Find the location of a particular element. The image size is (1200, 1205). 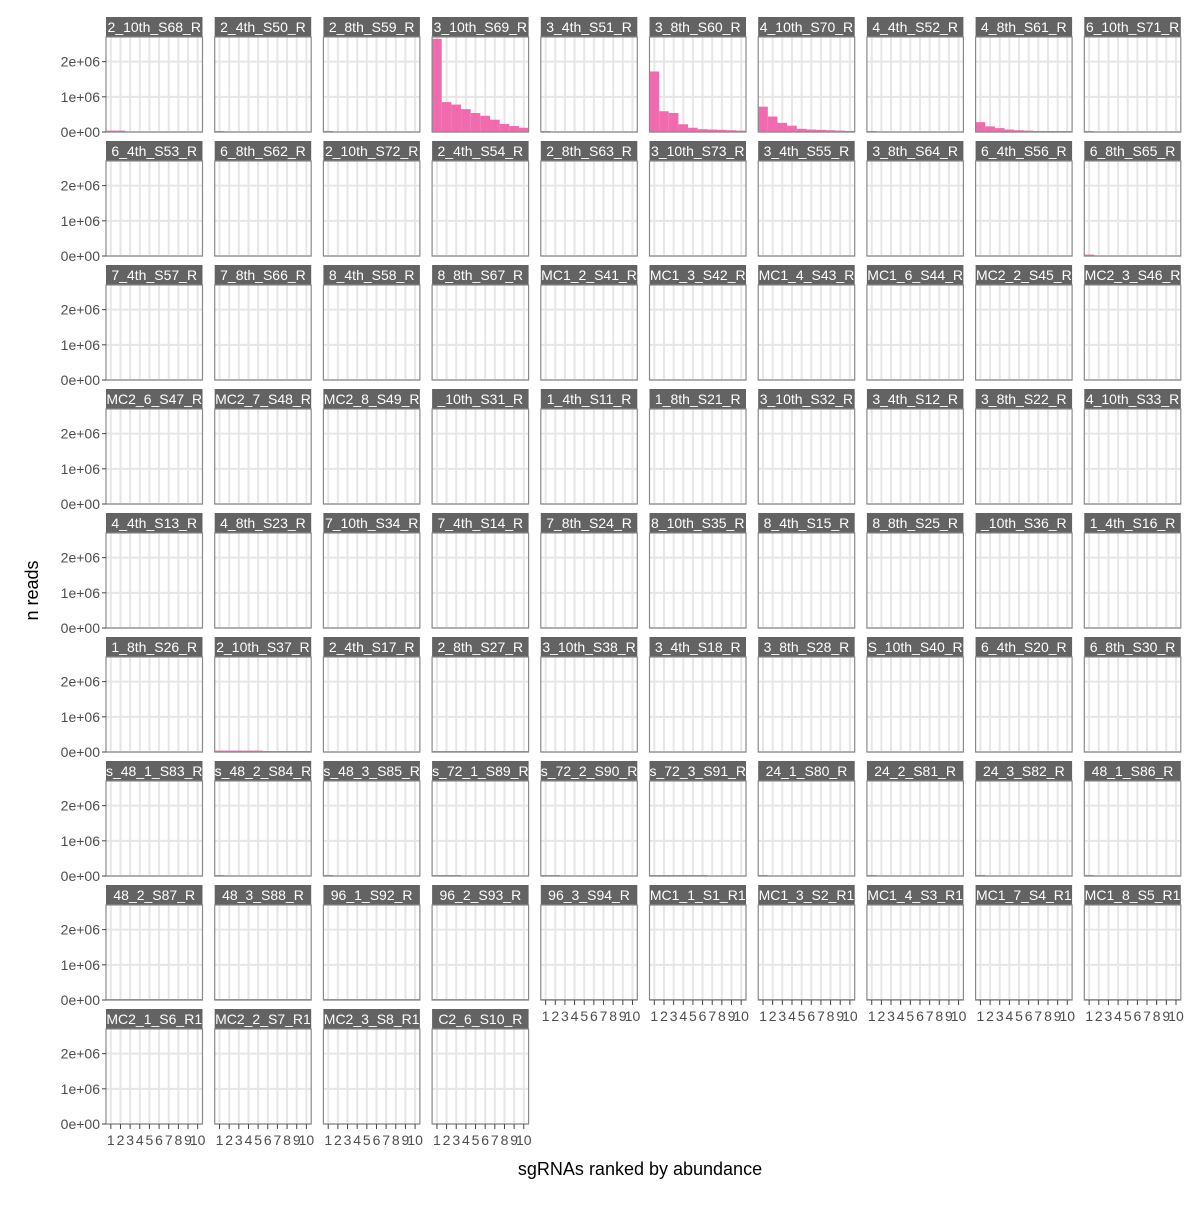

facet-strip-label: 7_10th_S34_R is located at coordinates (371, 523).